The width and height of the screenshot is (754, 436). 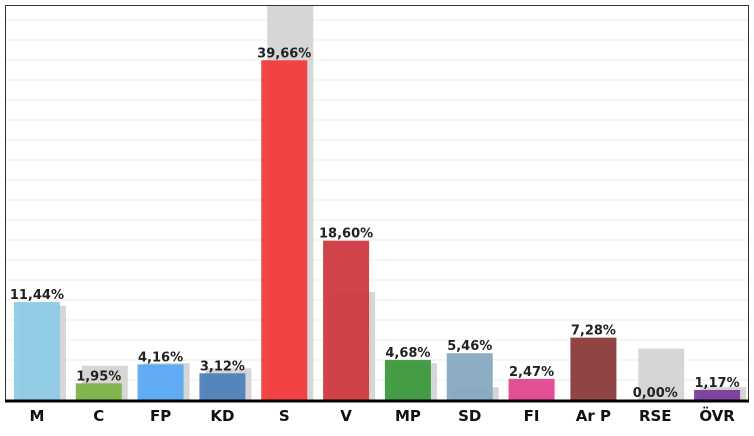 What do you see at coordinates (222, 416) in the screenshot?
I see `category-label: KD` at bounding box center [222, 416].